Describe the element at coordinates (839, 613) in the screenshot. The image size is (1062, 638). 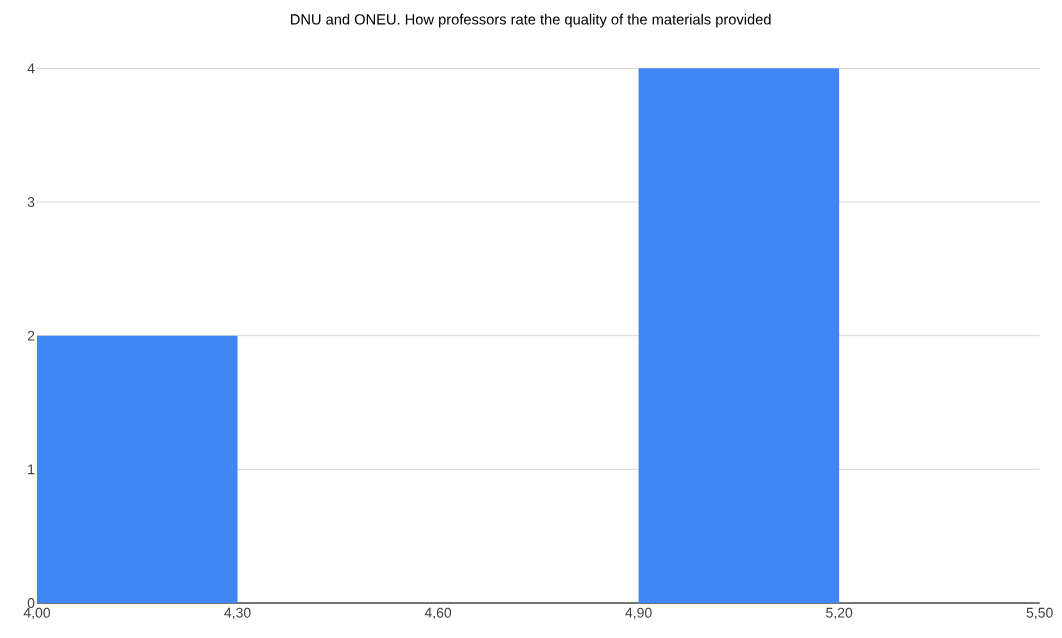
I see `x-tick-label: 5,20` at that location.